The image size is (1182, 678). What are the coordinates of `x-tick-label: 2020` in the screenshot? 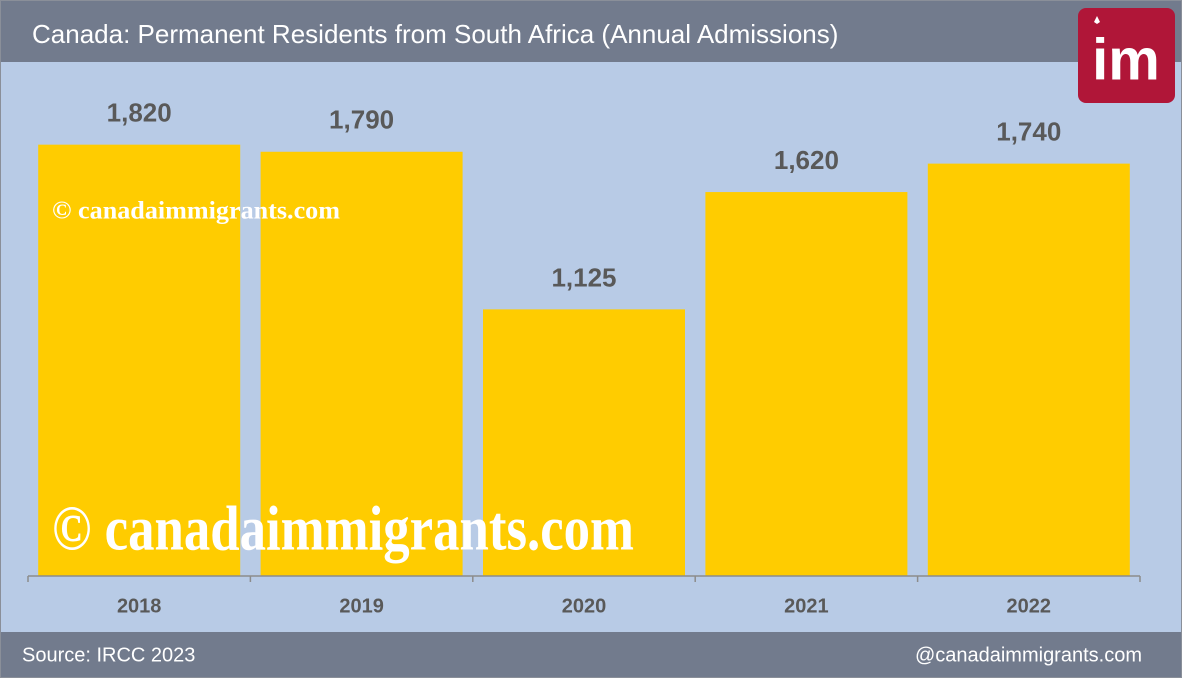 It's located at (584, 606).